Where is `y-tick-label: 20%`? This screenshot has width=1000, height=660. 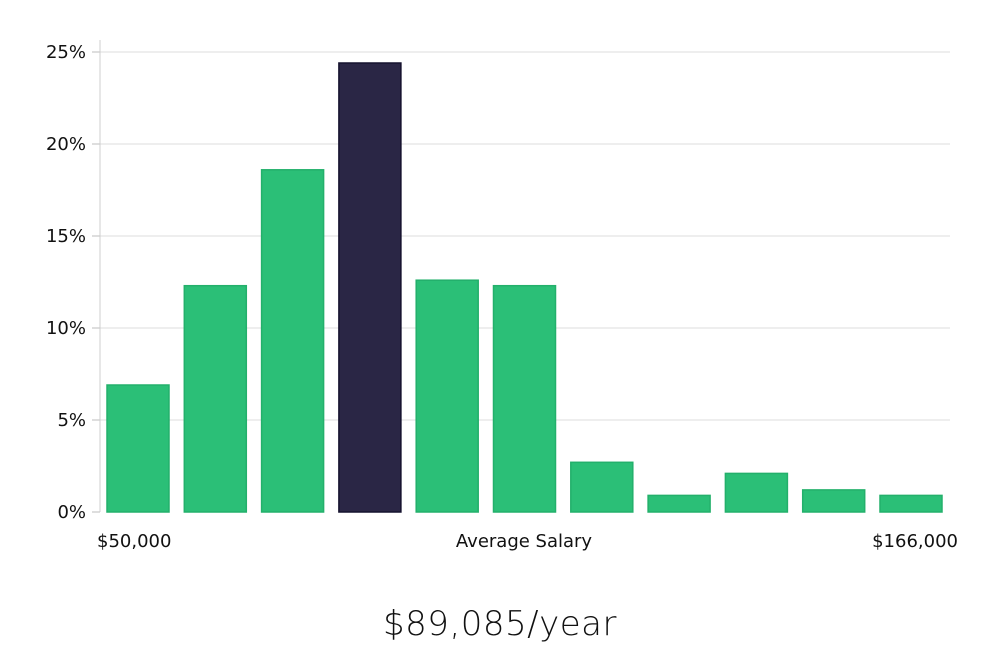
y-tick-label: 20% is located at coordinates (66, 144).